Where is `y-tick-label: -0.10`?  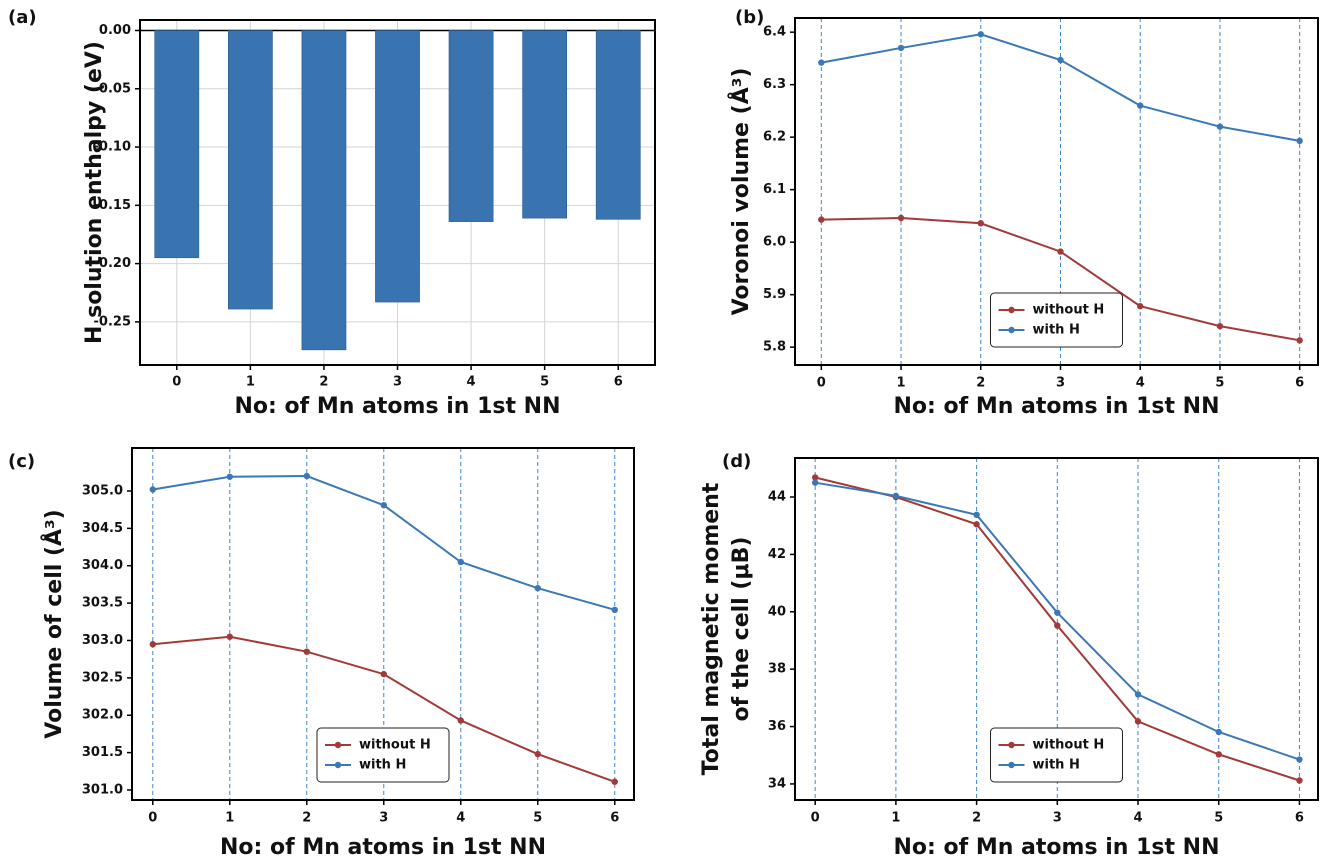 y-tick-label: -0.10 is located at coordinates (112, 147).